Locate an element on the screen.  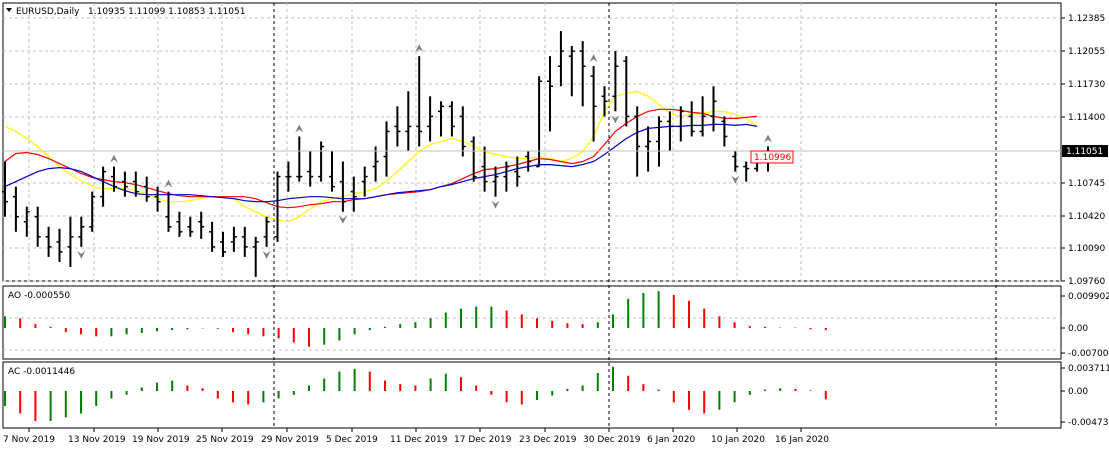
date-tick-label: 16 Jan 2020 is located at coordinates (802, 440).